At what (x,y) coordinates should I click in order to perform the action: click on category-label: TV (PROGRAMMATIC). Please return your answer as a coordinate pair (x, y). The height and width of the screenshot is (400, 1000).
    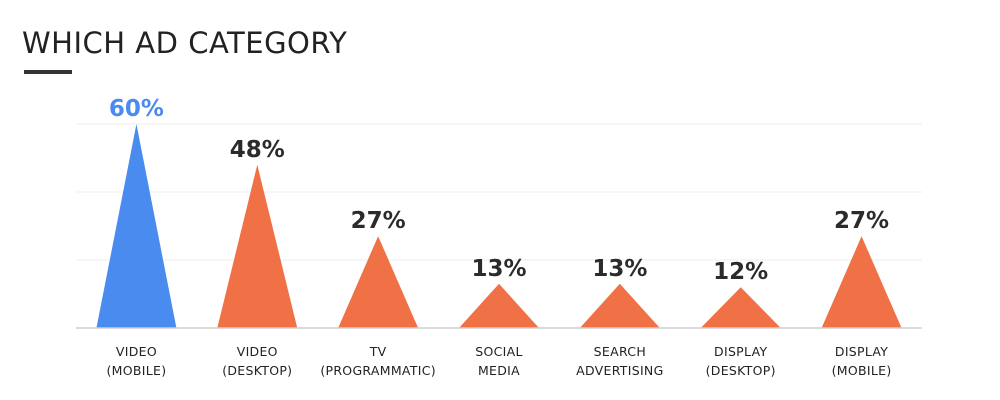
    Looking at the image, I should click on (378, 361).